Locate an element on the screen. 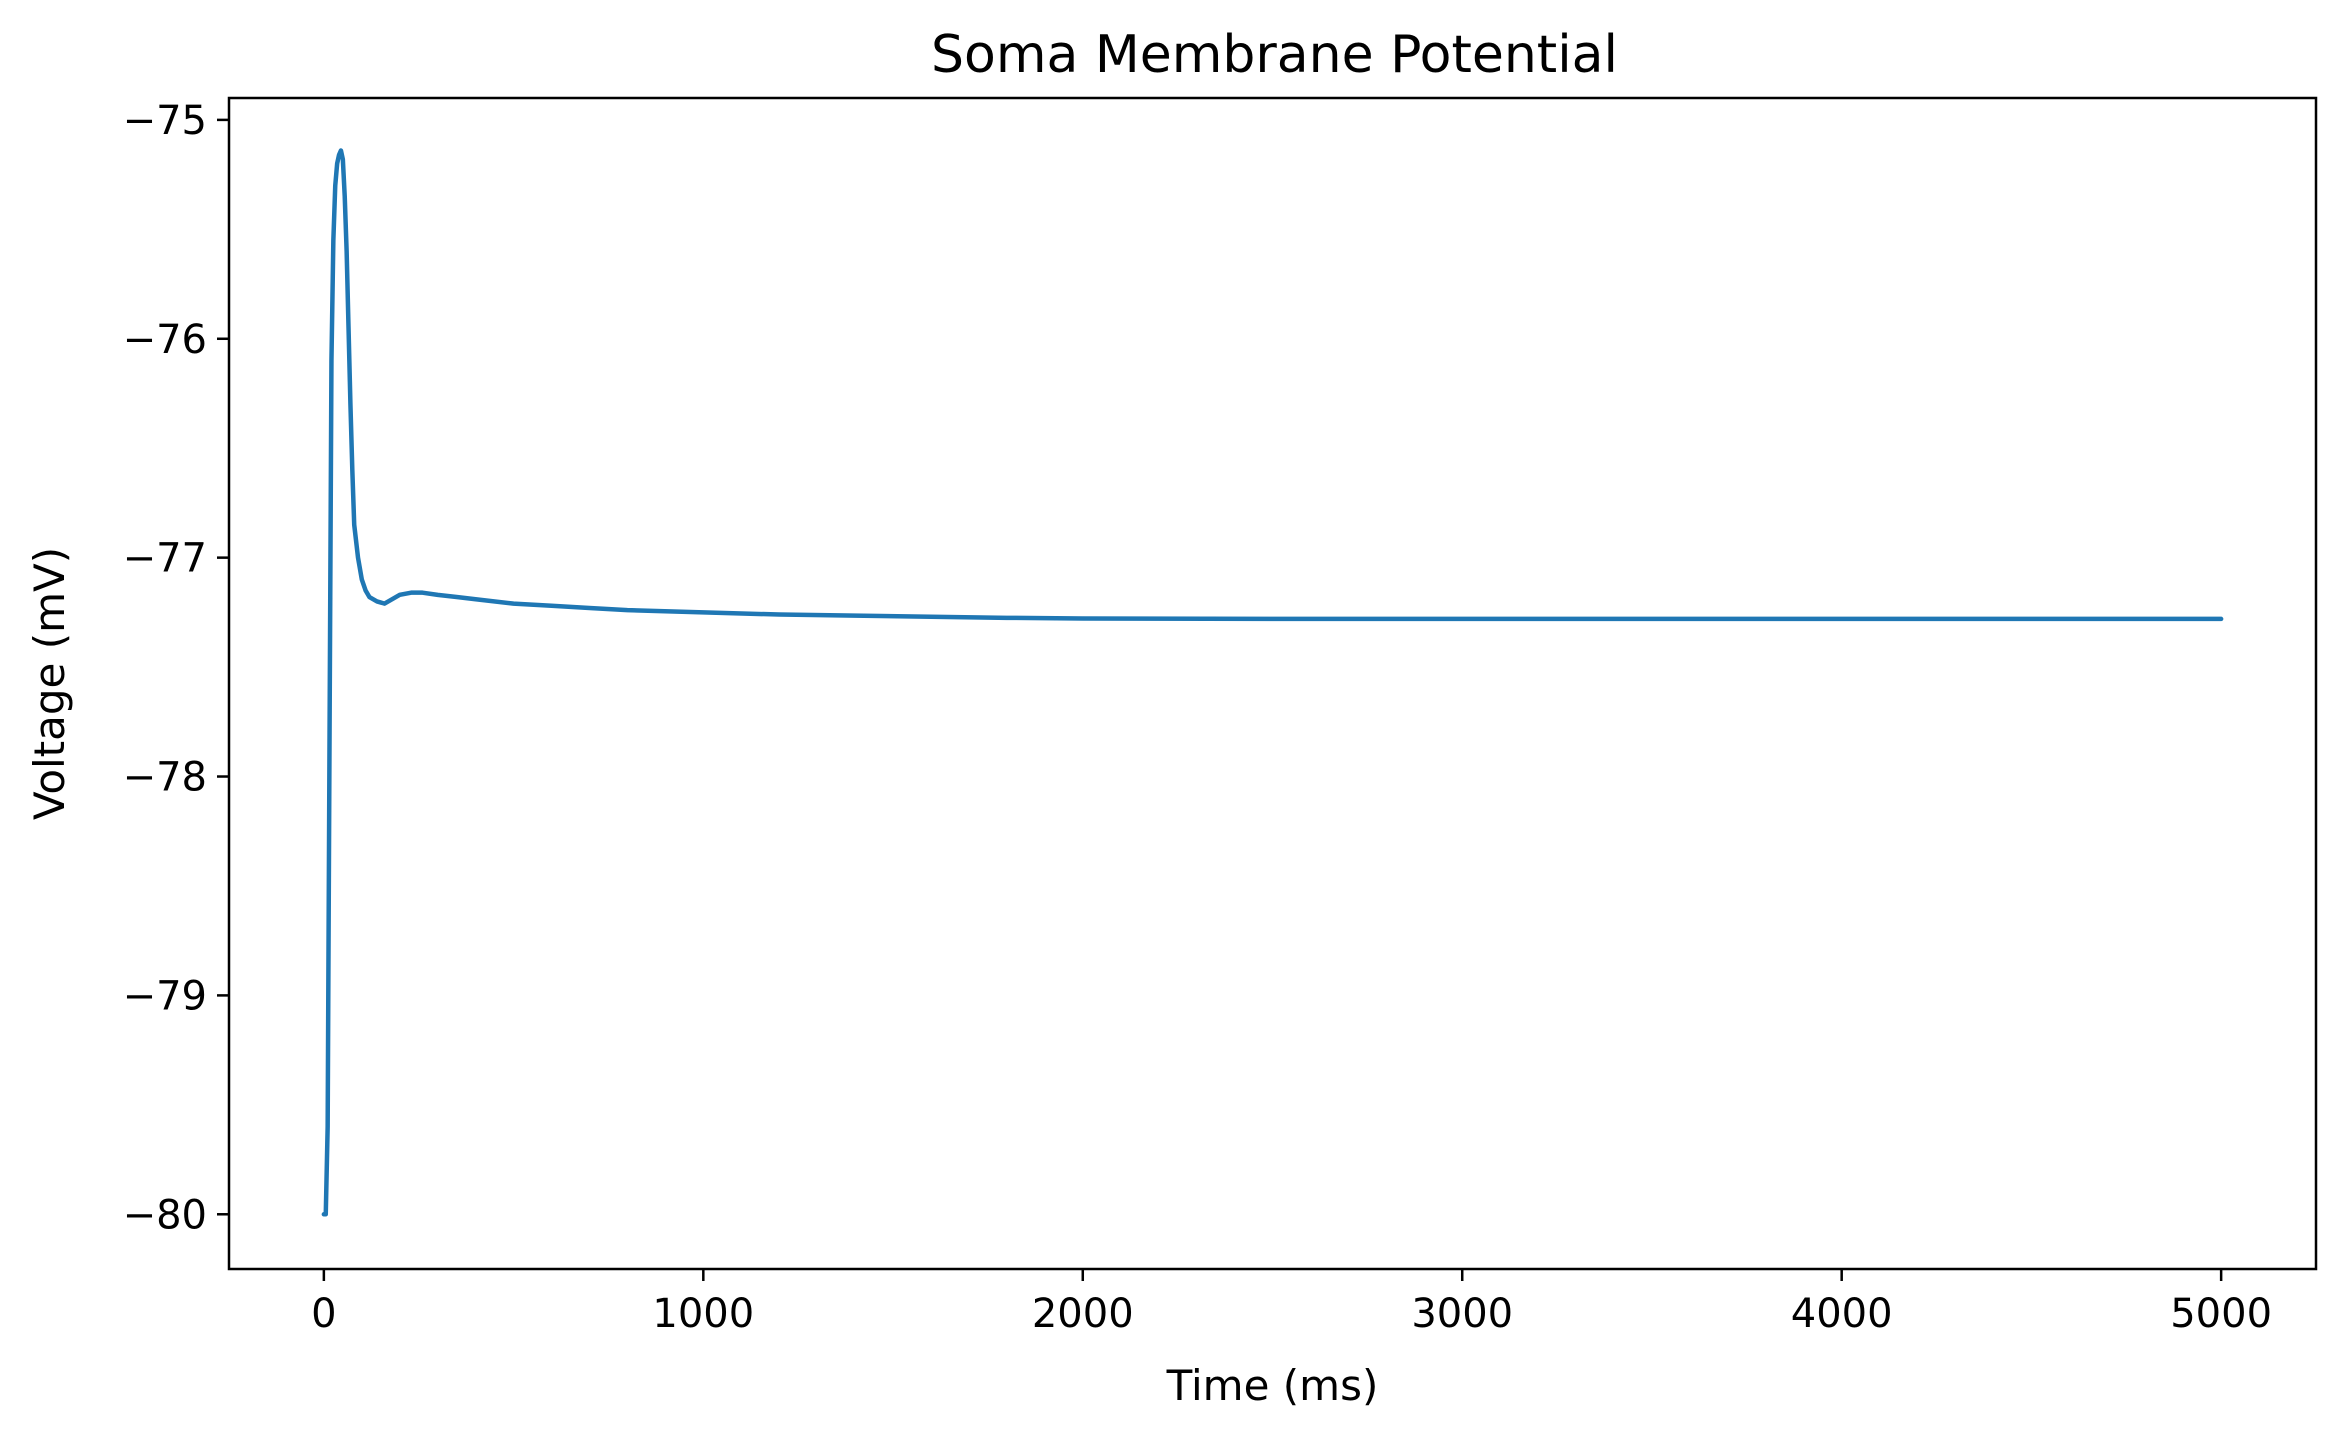 This screenshot has height=1440, width=2347. y-tick-label: −77 is located at coordinates (165, 559).